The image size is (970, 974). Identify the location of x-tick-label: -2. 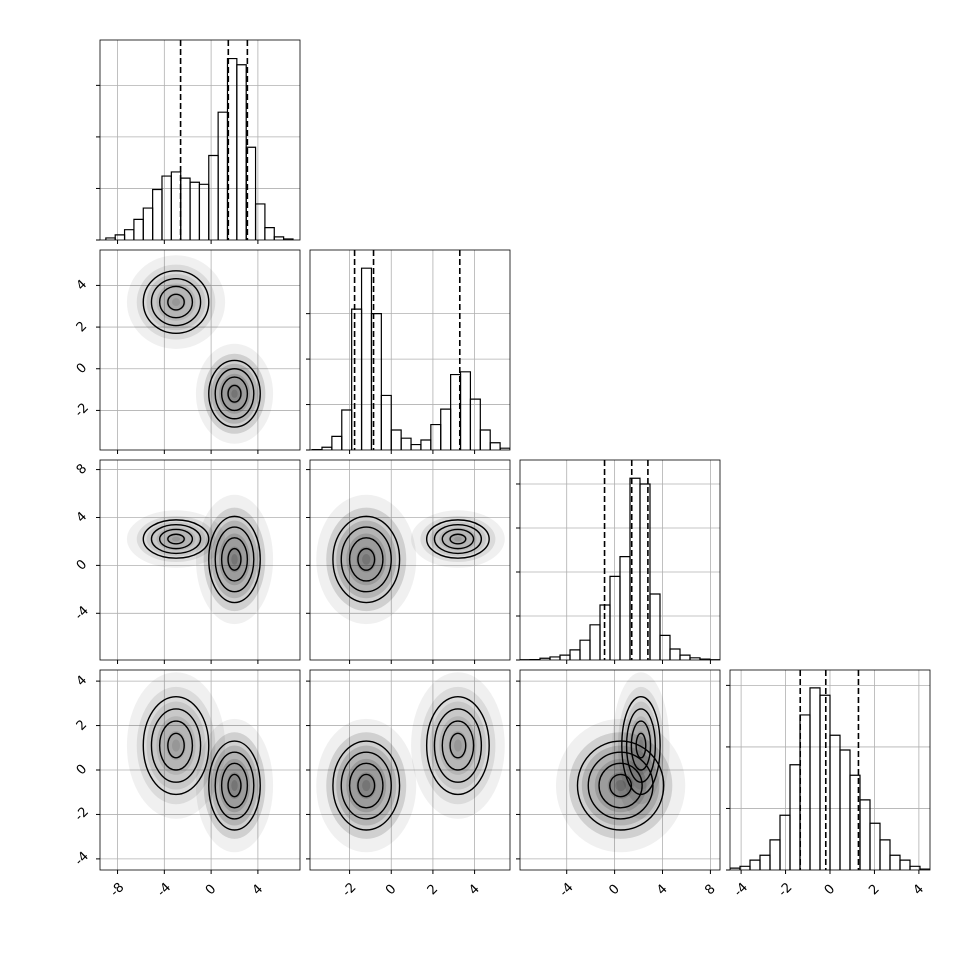
(350, 890).